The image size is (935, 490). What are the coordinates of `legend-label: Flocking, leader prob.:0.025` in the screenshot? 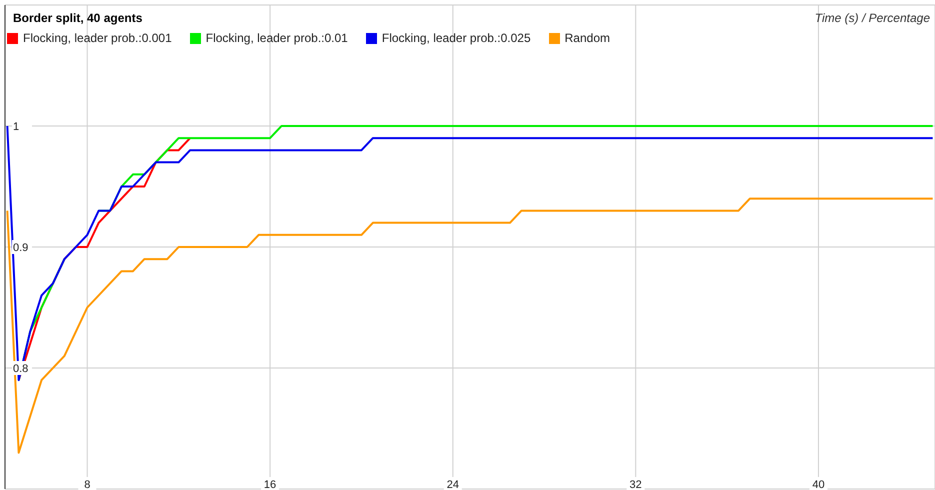 It's located at (456, 38).